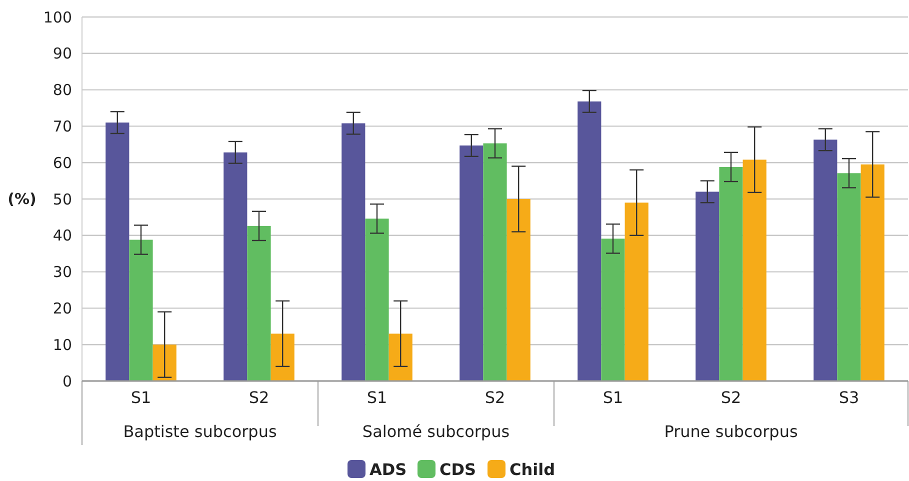 The width and height of the screenshot is (909, 481). What do you see at coordinates (57, 17) in the screenshot?
I see `y-tick-label: 100` at bounding box center [57, 17].